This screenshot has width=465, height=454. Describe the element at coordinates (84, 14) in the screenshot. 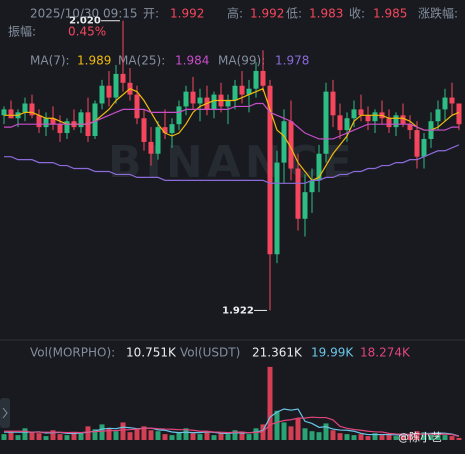

I see `time: 2025/10/30 09:15` at that location.